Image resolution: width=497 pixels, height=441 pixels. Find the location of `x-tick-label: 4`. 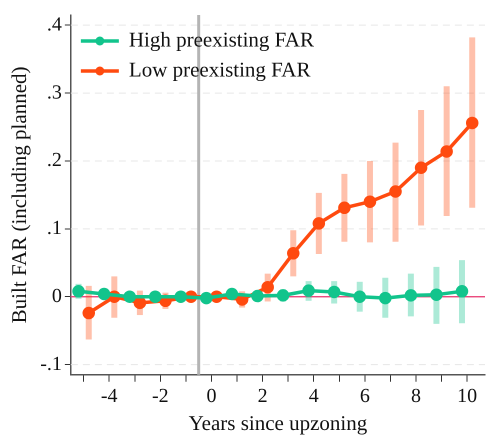

x-tick-label: 4 is located at coordinates (313, 396).